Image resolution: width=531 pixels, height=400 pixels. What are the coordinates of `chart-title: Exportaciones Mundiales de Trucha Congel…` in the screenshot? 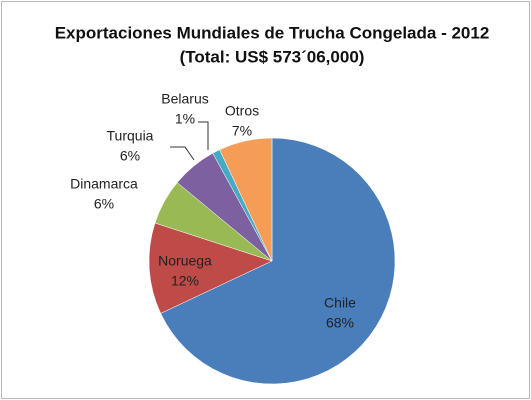 It's located at (272, 32).